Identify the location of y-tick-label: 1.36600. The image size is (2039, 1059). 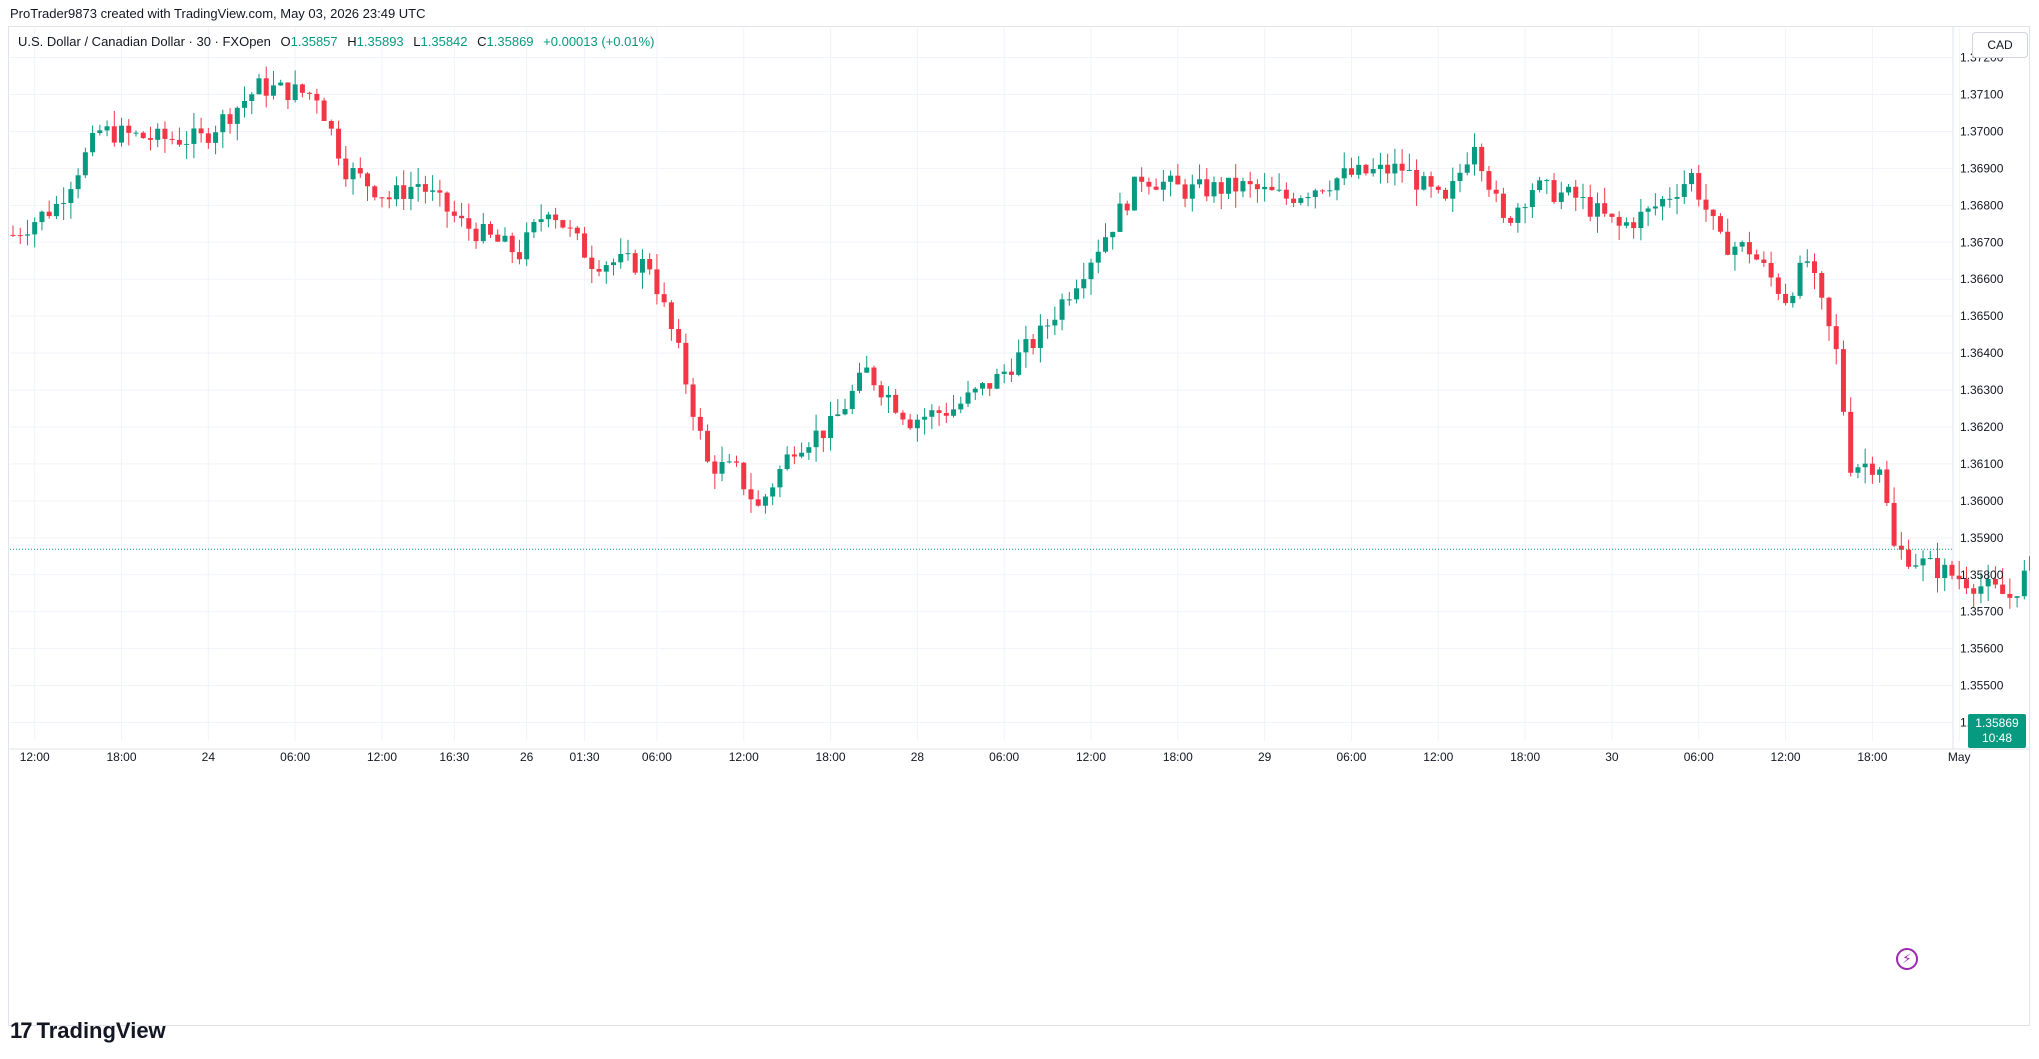
(1982, 279).